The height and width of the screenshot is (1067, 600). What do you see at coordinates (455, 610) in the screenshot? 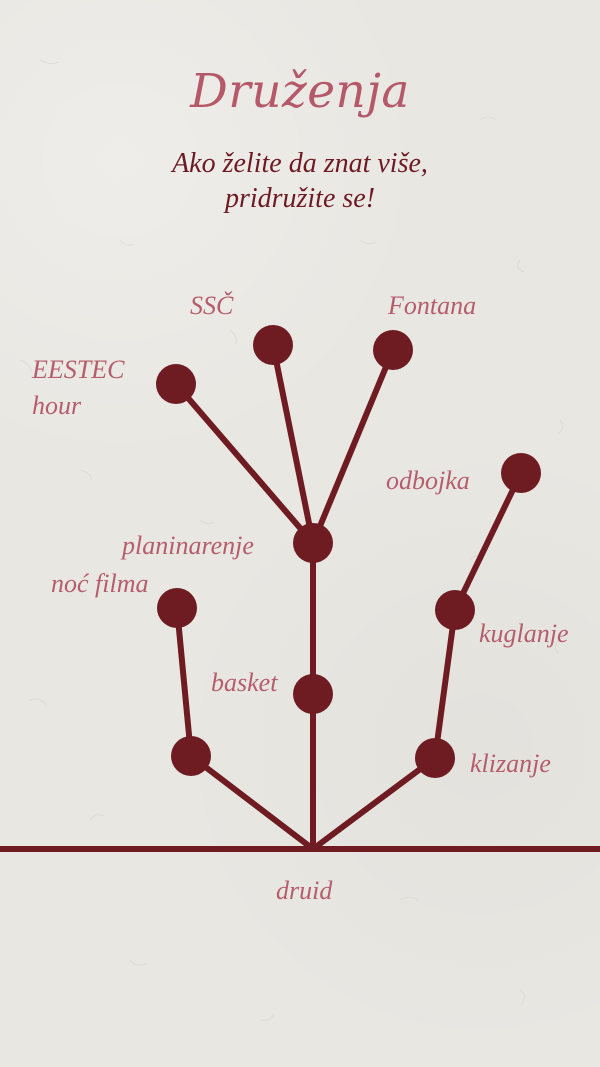
I see `node-kuglanje` at bounding box center [455, 610].